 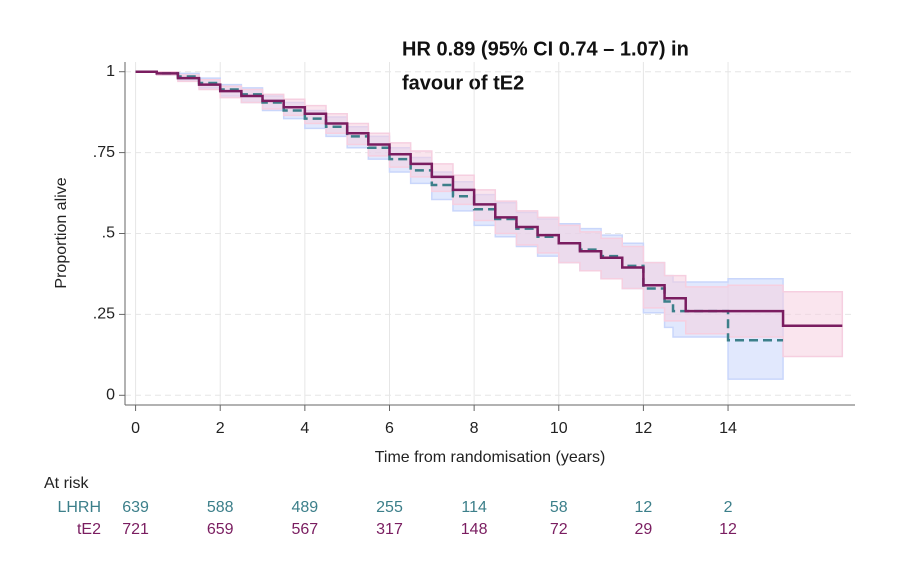 I want to click on y-tick-label: .25, so click(x=104, y=314).